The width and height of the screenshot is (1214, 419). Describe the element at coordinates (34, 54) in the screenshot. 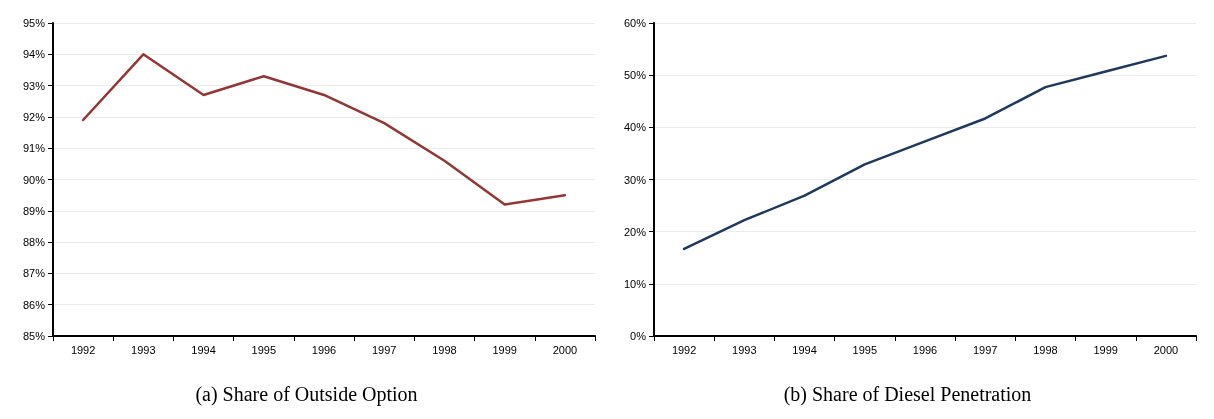

I see `y-tick-label: 94%` at that location.